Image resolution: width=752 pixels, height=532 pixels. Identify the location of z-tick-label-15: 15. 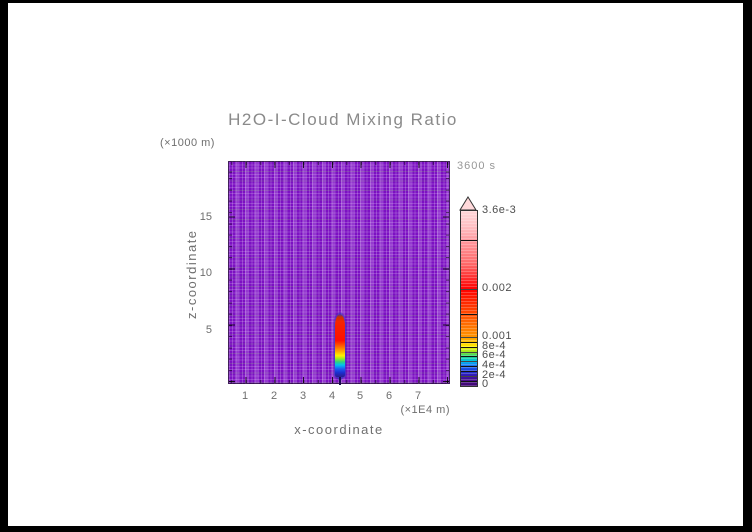
(205, 217).